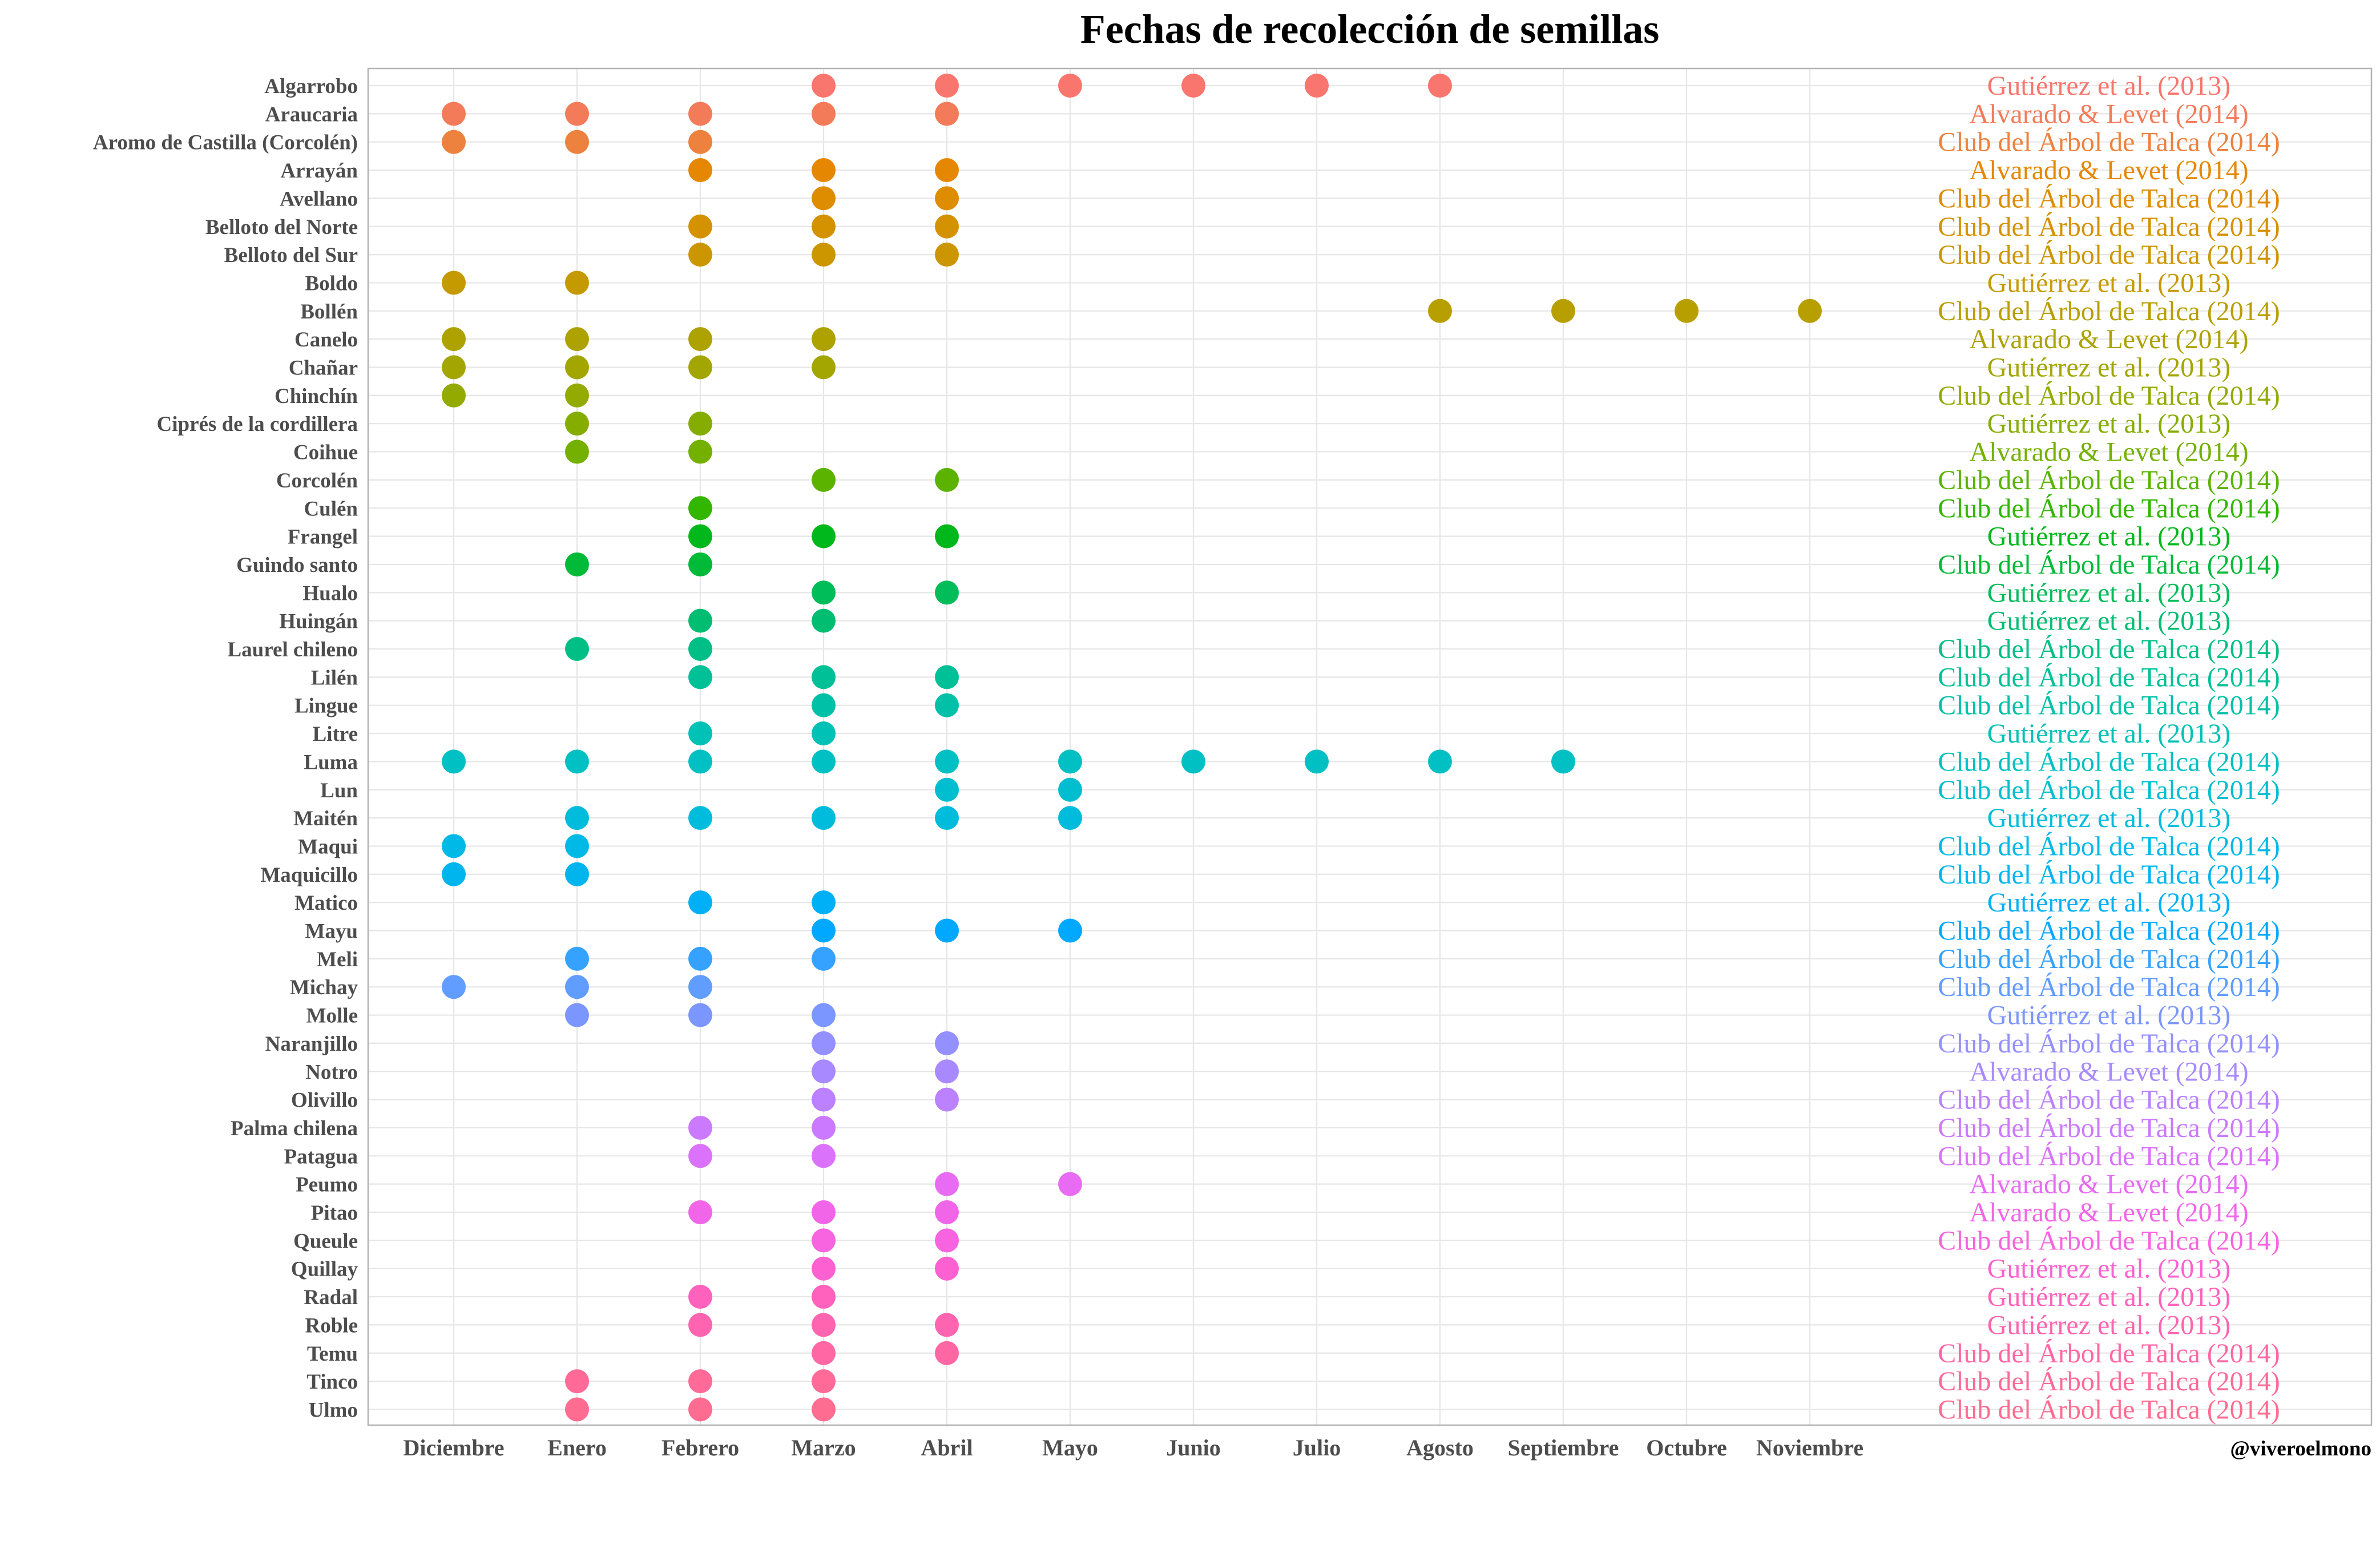 This screenshot has height=1541, width=2380. What do you see at coordinates (327, 1185) in the screenshot?
I see `y-tick-label: Peumo` at bounding box center [327, 1185].